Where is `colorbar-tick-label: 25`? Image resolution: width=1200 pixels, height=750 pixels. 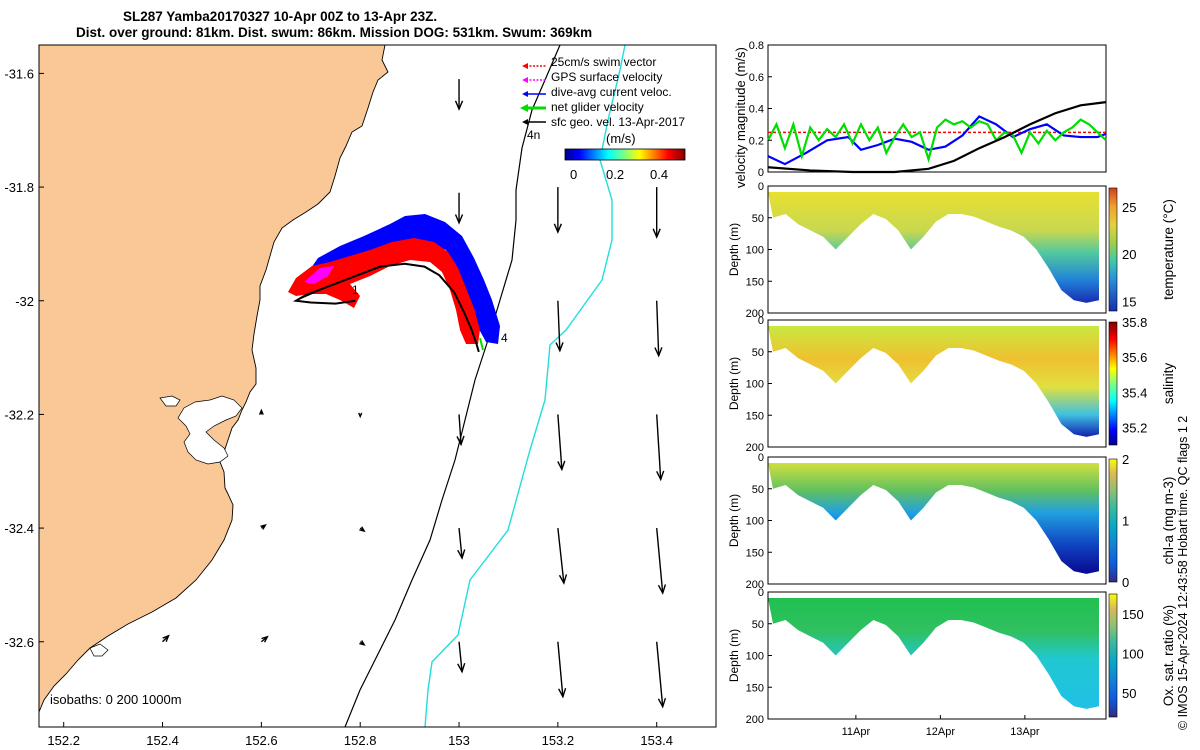
colorbar-tick-label: 25 is located at coordinates (1129, 207).